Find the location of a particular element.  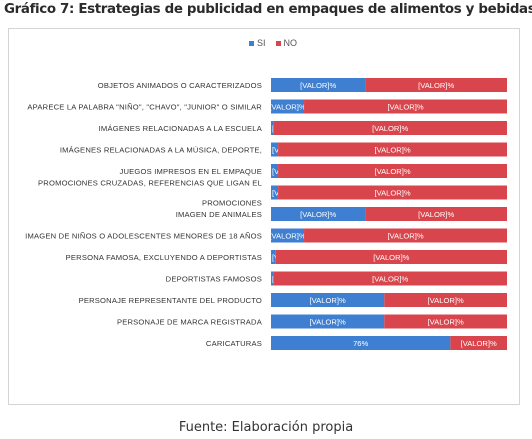

category-label-0: OBJETOS ANIMADOS O CARACTERIZADOS is located at coordinates (180, 85).